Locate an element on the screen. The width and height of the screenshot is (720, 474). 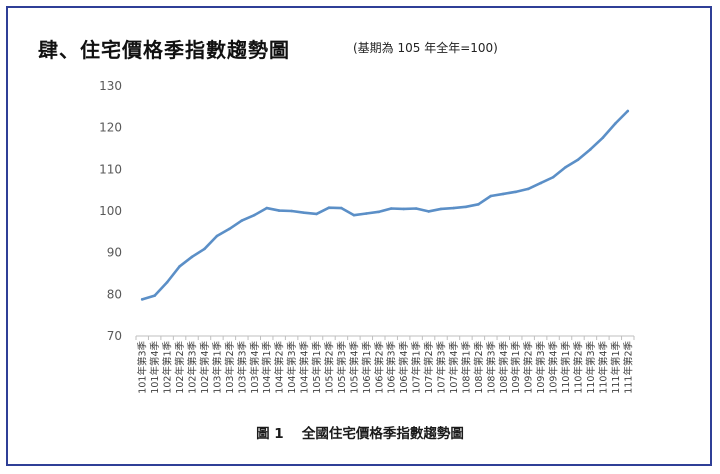
x-tick-label: 103年第3季 is located at coordinates (242, 367).